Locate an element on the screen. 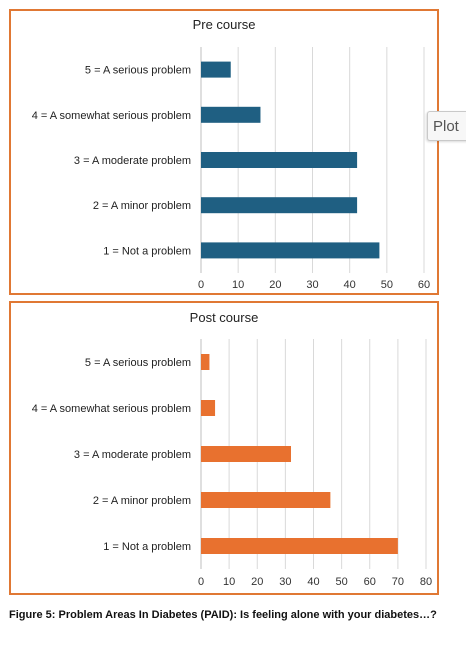 The height and width of the screenshot is (646, 466). post-course-chart-title: Post course is located at coordinates (224, 317).